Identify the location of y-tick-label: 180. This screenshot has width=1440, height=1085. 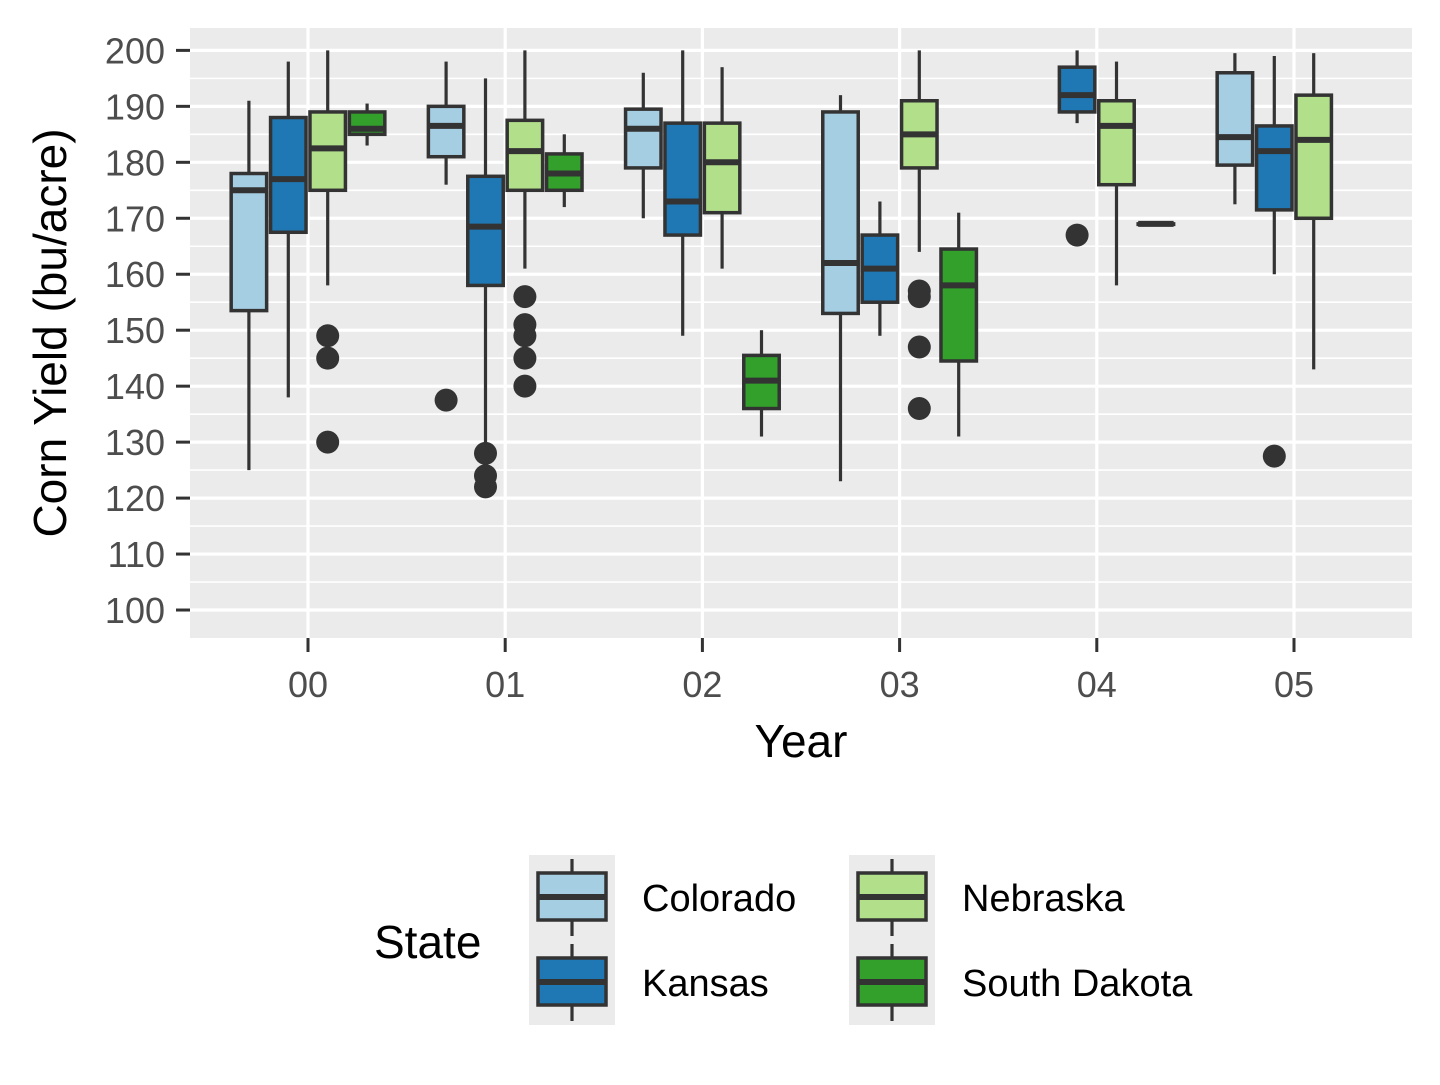
(135, 162).